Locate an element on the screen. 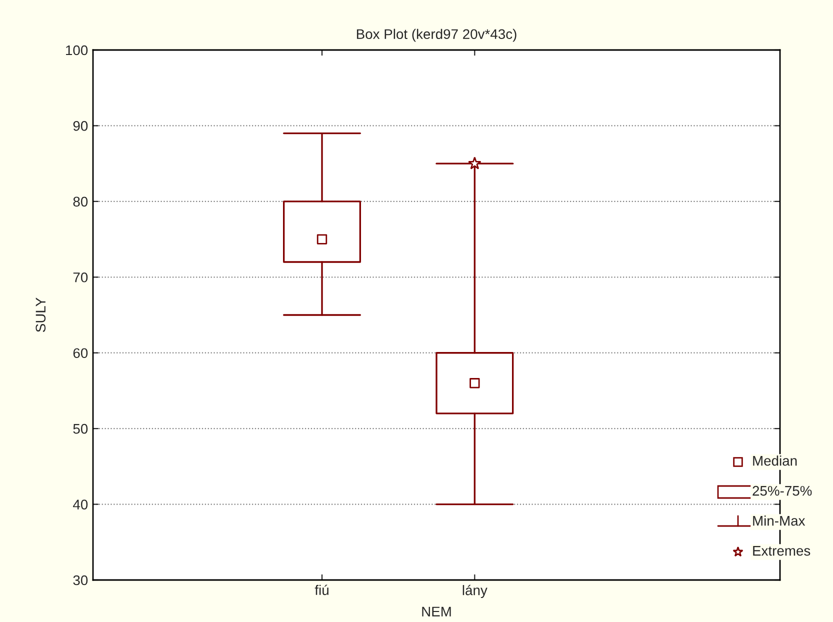 This screenshot has height=622, width=833. annotation: Min-Max is located at coordinates (779, 521).